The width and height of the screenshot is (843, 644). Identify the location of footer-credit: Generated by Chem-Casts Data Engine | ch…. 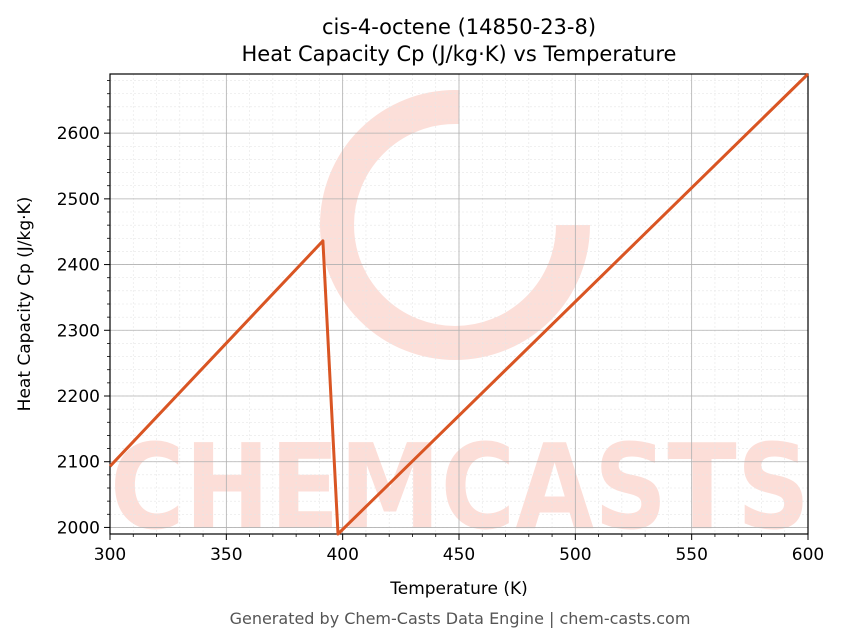
(460, 618).